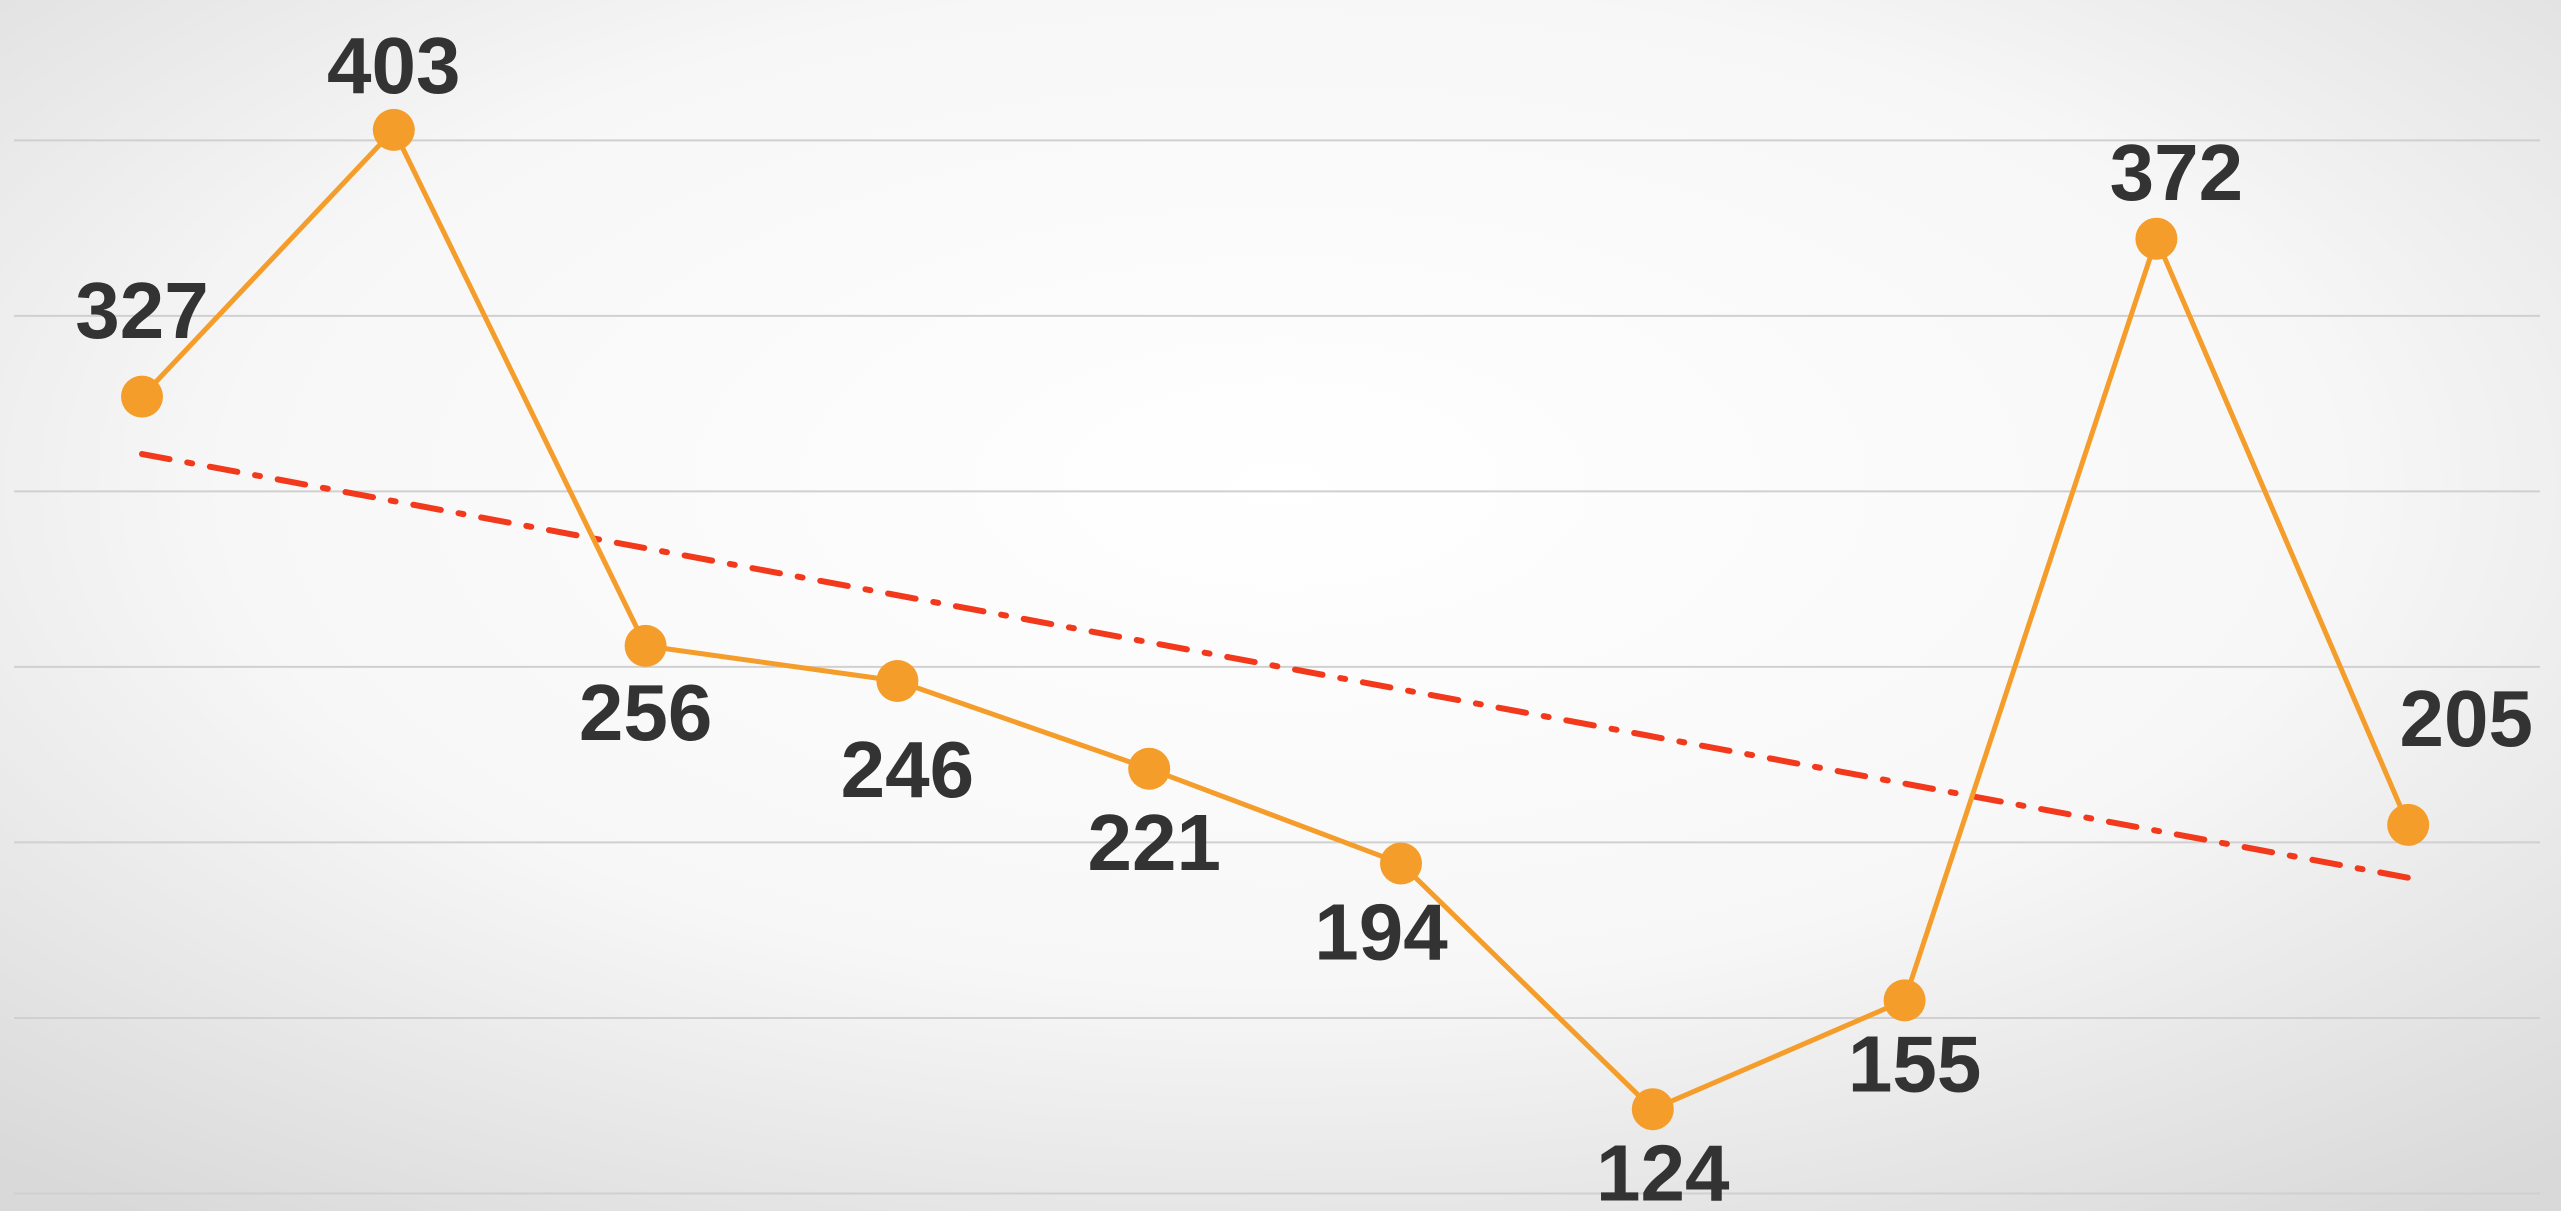  I want to click on data-label: 155, so click(1914, 1064).